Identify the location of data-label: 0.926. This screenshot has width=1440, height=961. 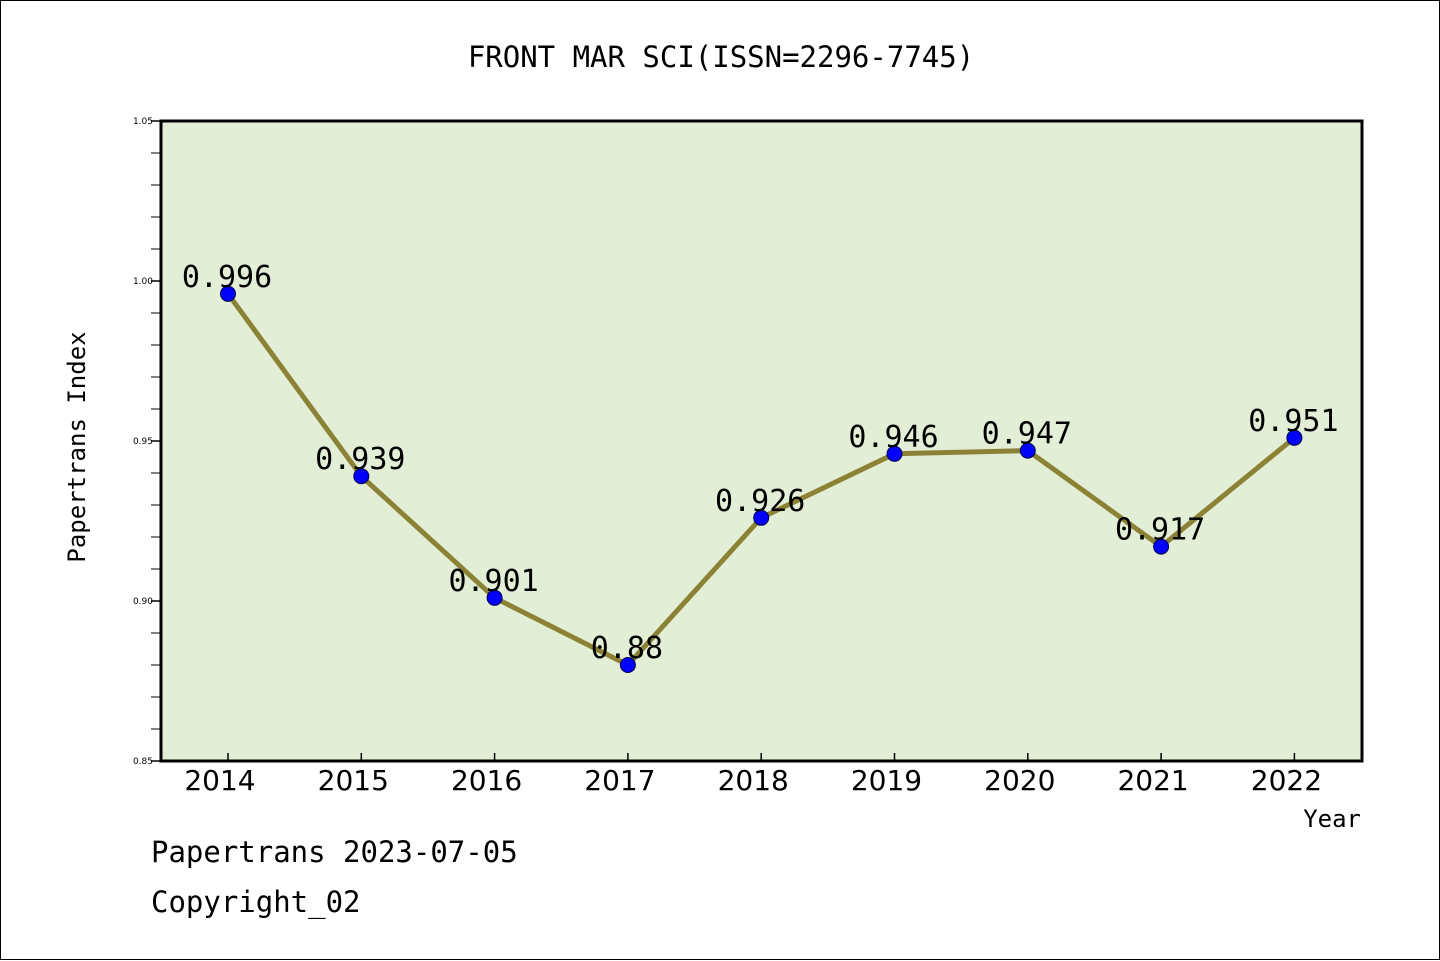
(760, 501).